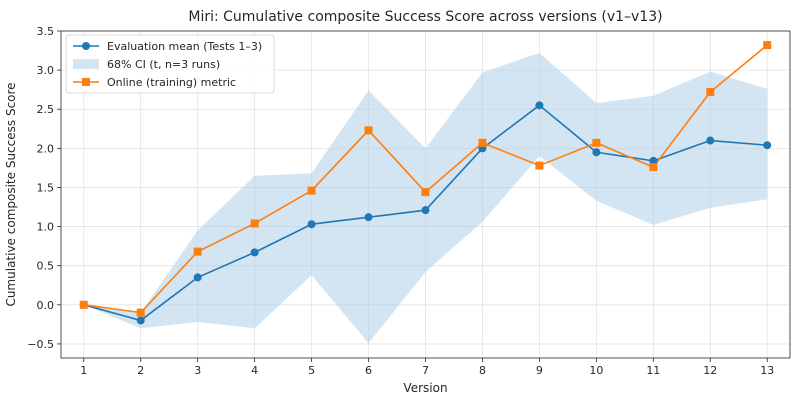 This screenshot has width=800, height=402. Describe the element at coordinates (86, 46) in the screenshot. I see `legend-handle-eval-marker` at that location.